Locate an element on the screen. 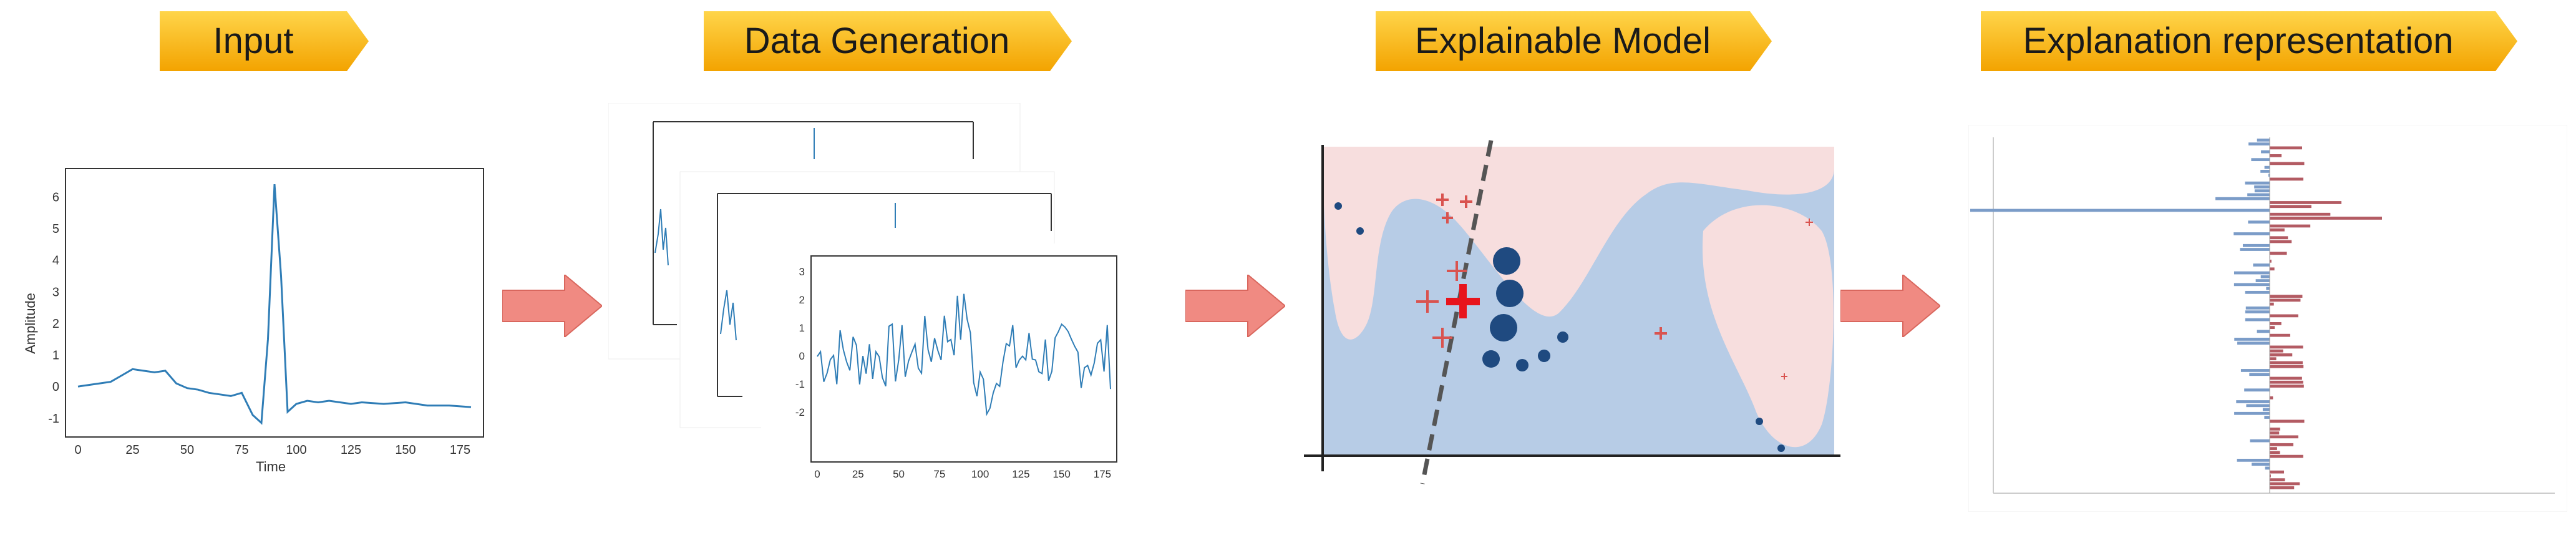  x-tick-label: 100 is located at coordinates (980, 474).